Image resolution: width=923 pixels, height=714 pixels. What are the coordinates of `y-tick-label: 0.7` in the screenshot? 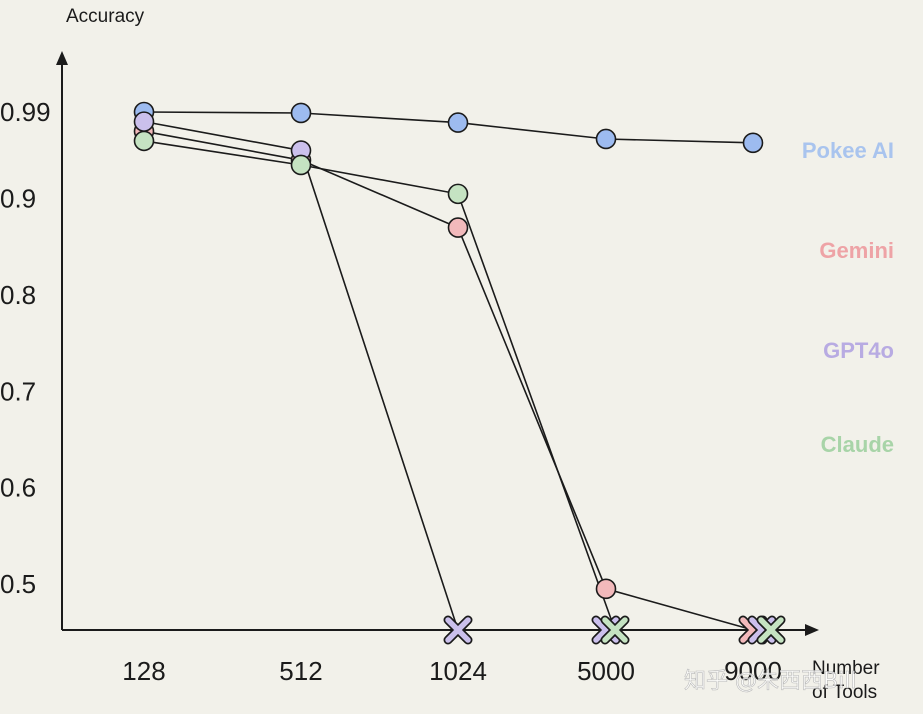 It's located at (18, 391).